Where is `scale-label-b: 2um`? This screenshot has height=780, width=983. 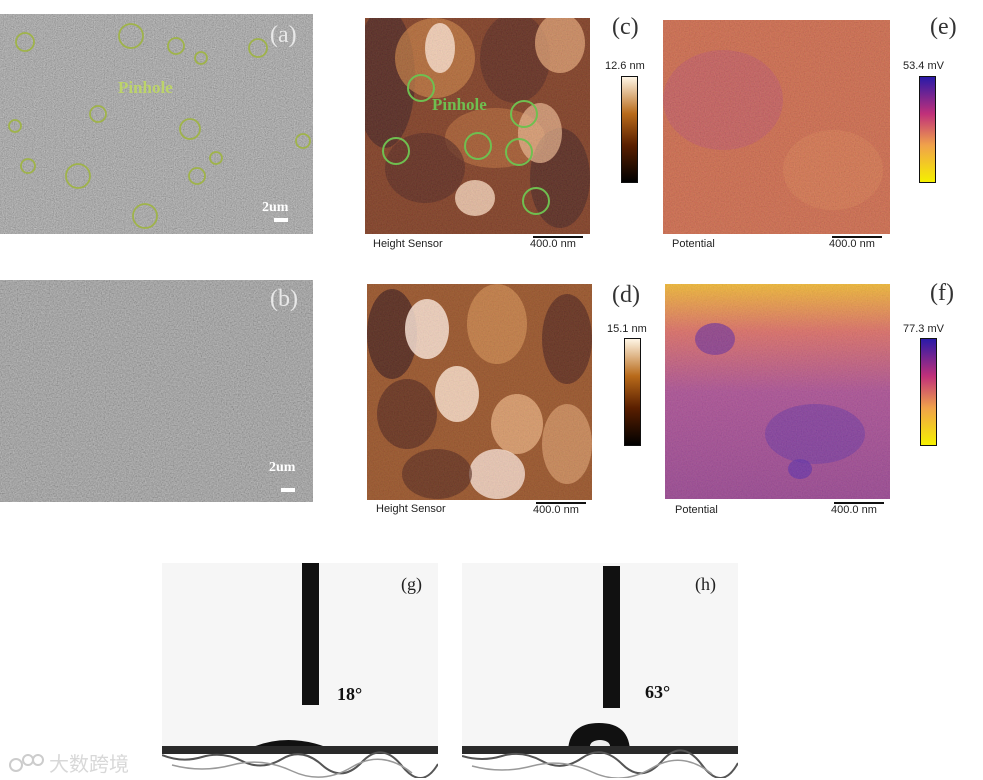
scale-label-b: 2um is located at coordinates (282, 467).